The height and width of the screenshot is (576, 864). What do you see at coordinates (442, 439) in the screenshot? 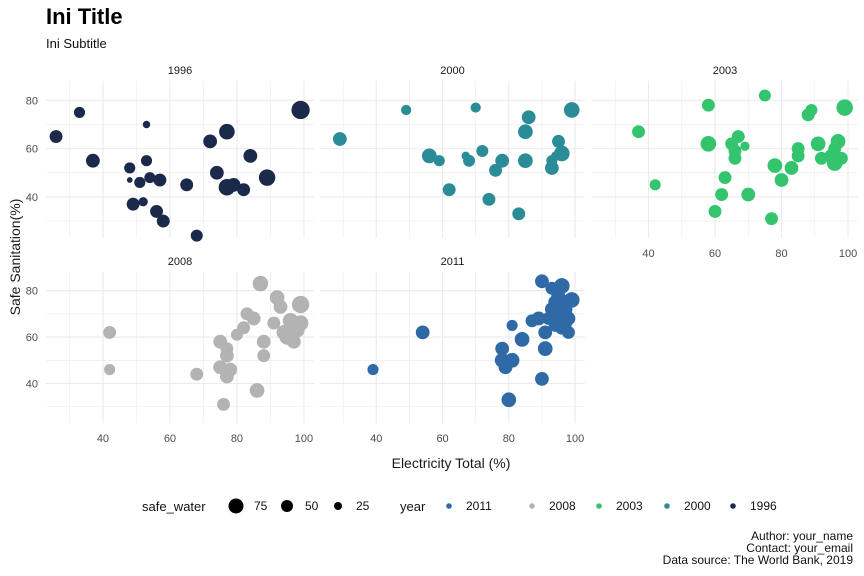
I see `x-tick-label: 60` at bounding box center [442, 439].